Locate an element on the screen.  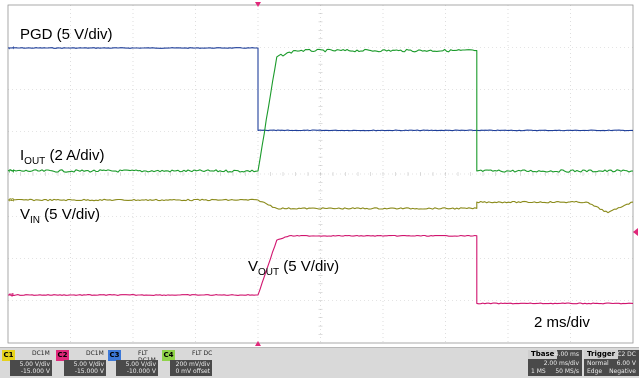
channel-descriptor: C1 DC1M 5.00 V/div -15.000 V is located at coordinates (28, 363).